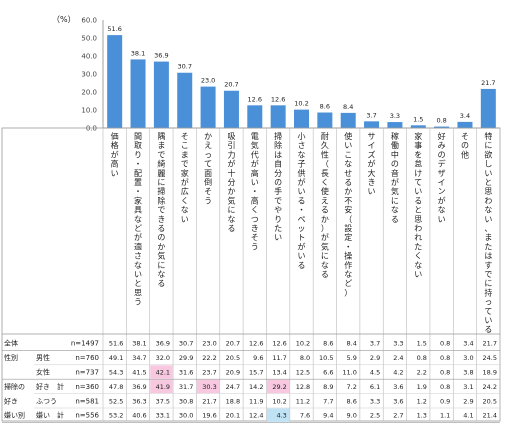 This screenshot has height=432, width=532. What do you see at coordinates (279, 373) in the screenshot?
I see `table-cell: 13.4` at bounding box center [279, 373].